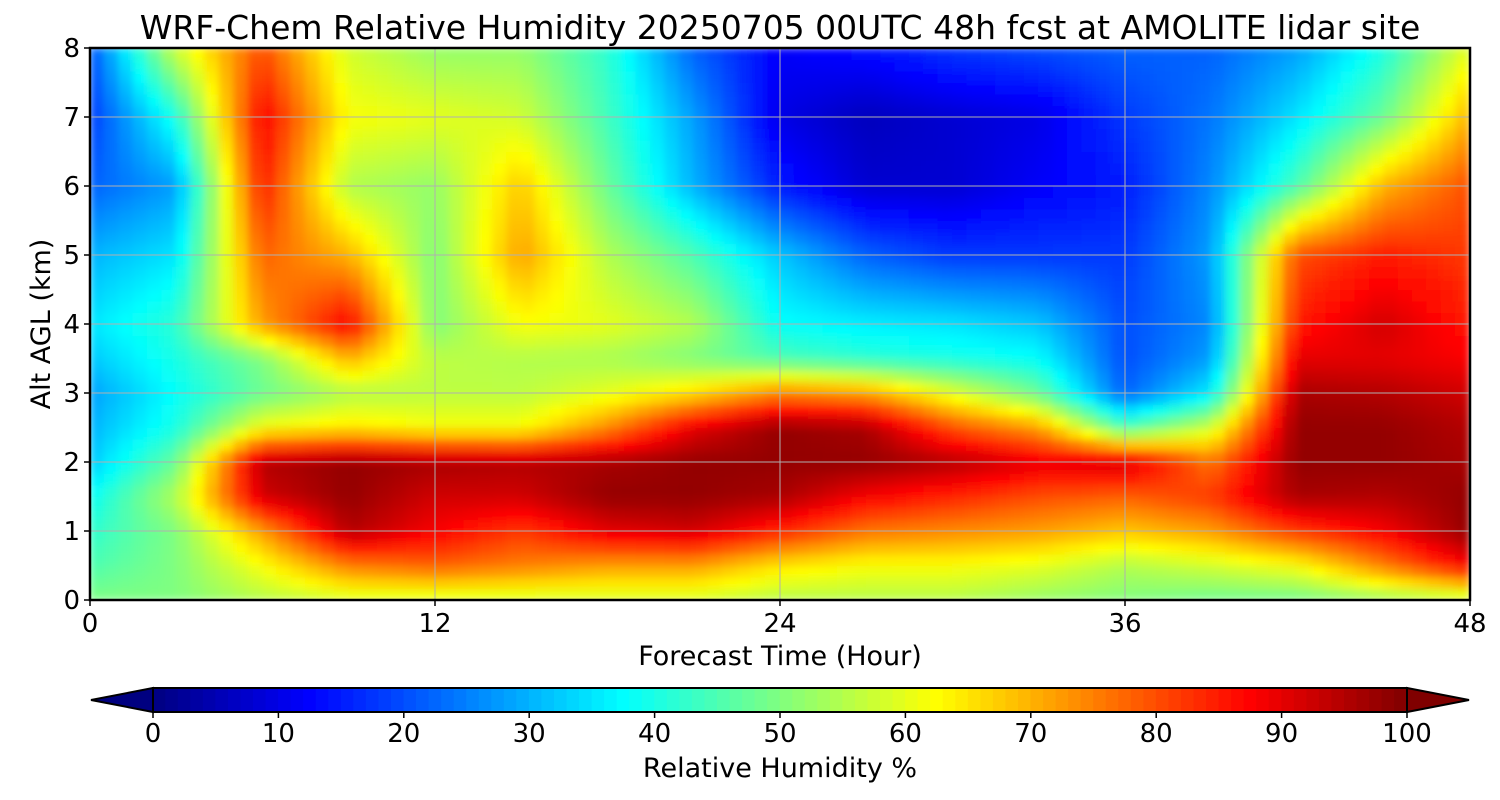 This screenshot has height=800, width=1500. I want to click on colorbar-tick-label: 70, so click(1030, 734).